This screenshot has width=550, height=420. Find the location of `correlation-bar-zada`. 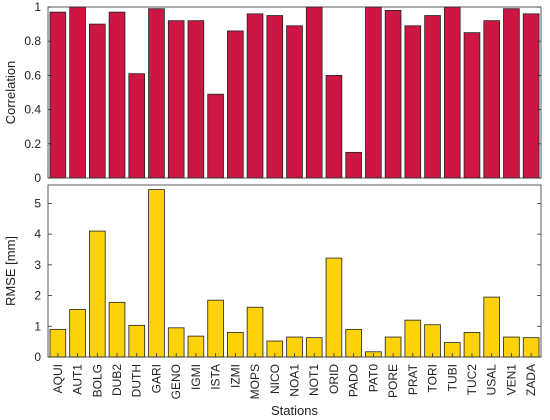

correlation-bar-zada is located at coordinates (531, 96).